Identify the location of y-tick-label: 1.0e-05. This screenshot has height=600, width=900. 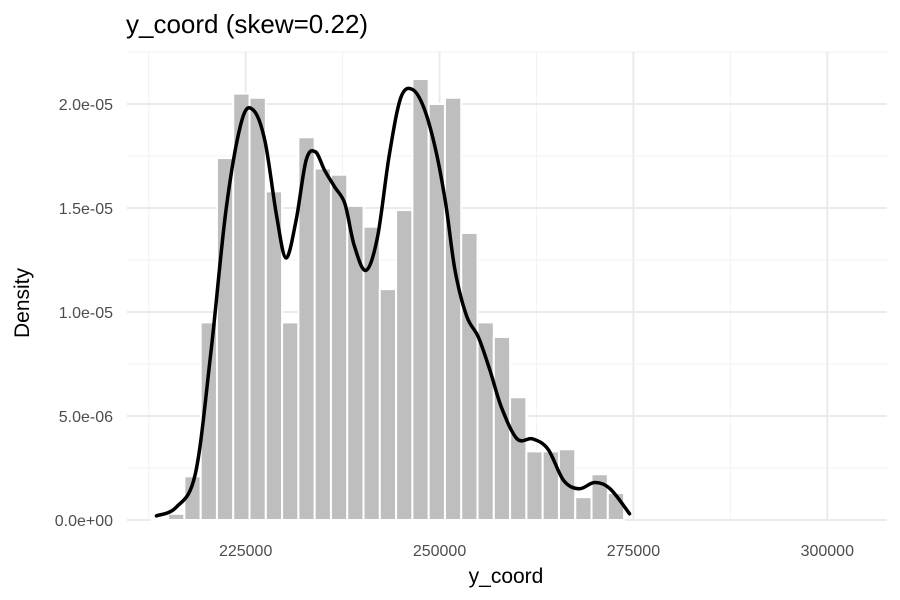
(86, 313).